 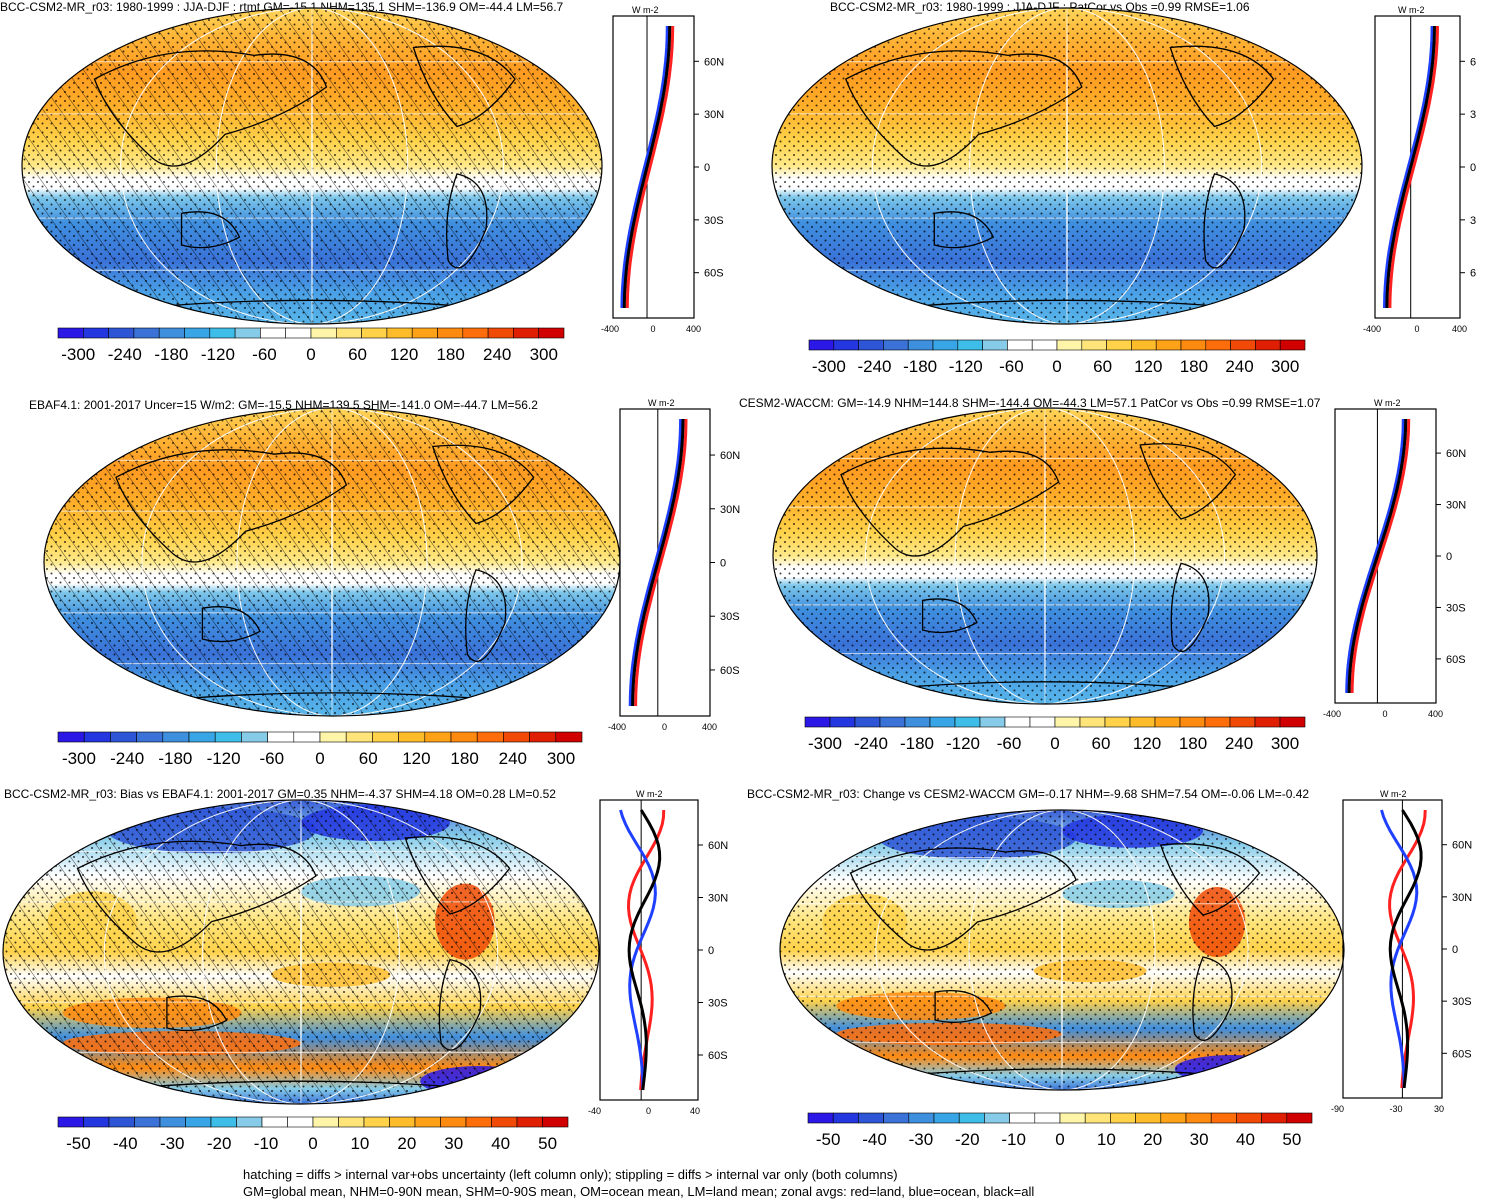 What do you see at coordinates (730, 671) in the screenshot?
I see `latitude-label: 60S` at bounding box center [730, 671].